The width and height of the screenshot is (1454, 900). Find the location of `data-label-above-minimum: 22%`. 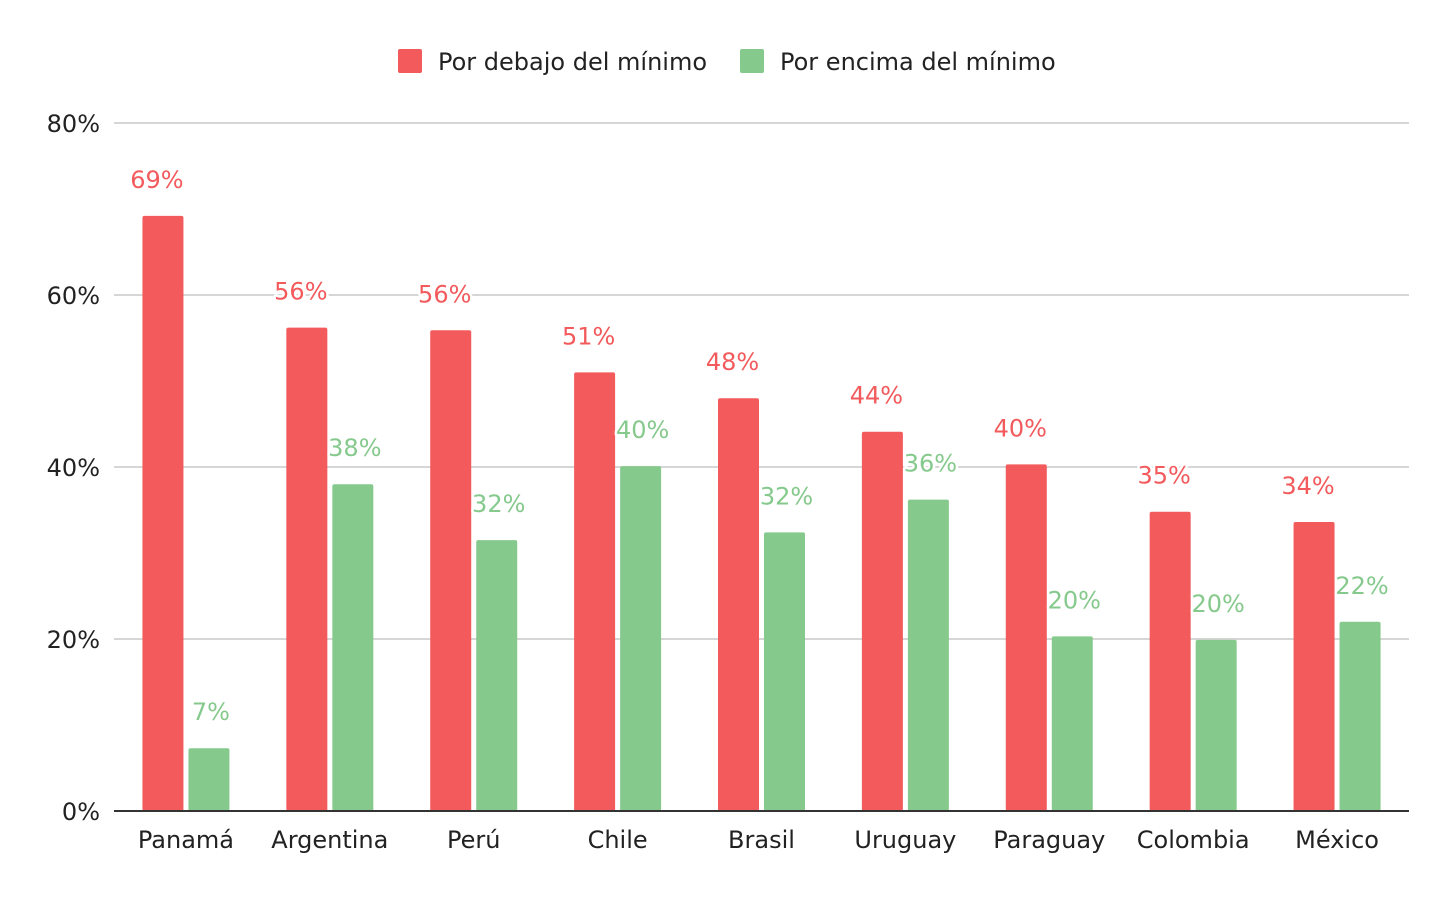

data-label-above-minimum: 22% is located at coordinates (1361, 586).